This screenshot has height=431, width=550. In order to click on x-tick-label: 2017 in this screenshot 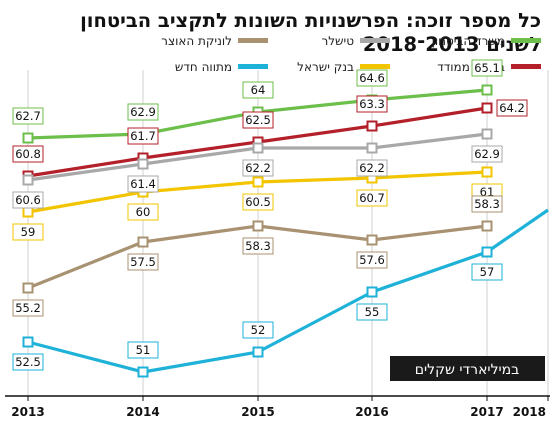, I will do `click(486, 412)`.